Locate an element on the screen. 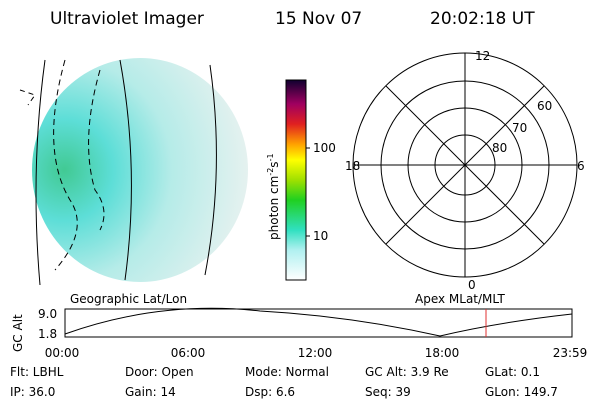 This screenshot has width=600, height=400. info-field: Gain: 14 is located at coordinates (150, 392).